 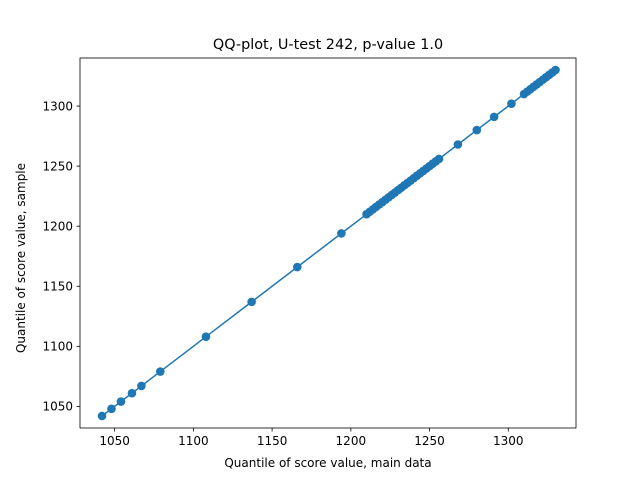 What do you see at coordinates (57, 347) in the screenshot?
I see `y-tick-label: 1100` at bounding box center [57, 347].